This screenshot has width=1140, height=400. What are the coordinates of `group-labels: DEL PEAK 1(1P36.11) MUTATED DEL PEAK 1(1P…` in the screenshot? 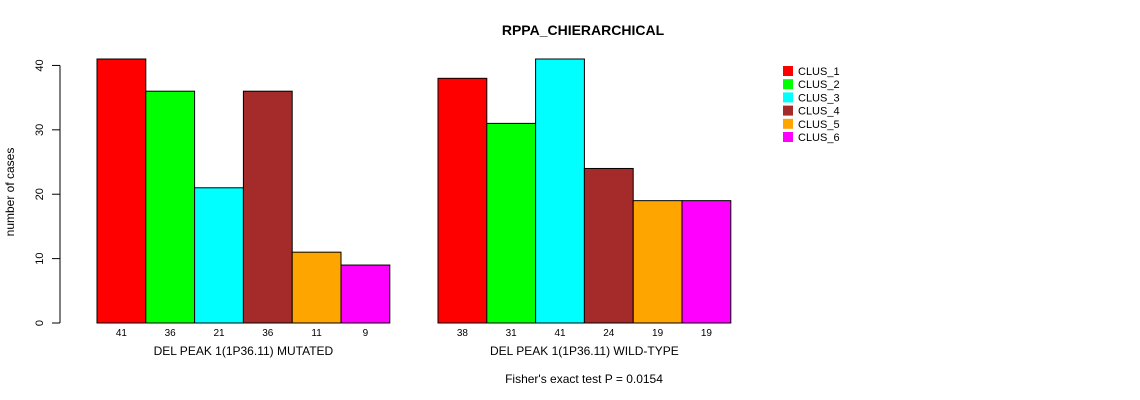 It's located at (416, 351).